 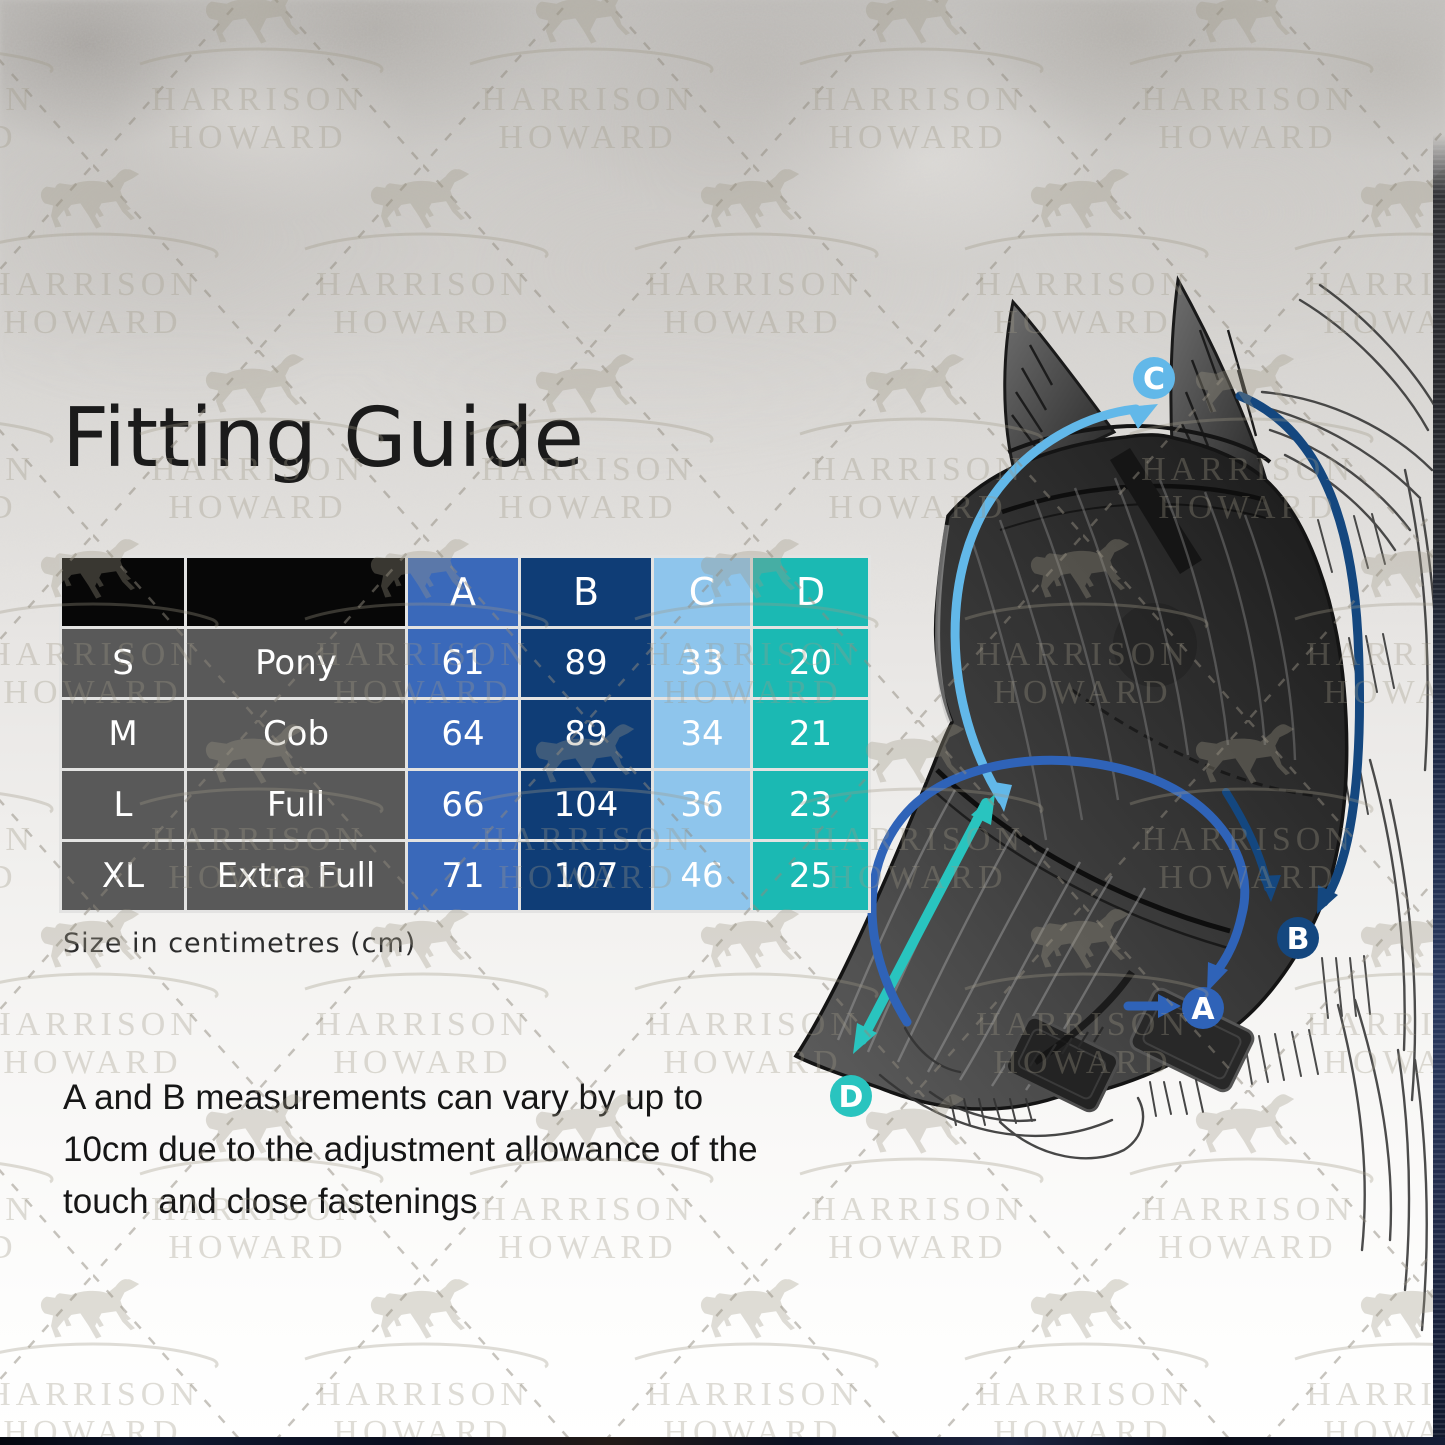 What do you see at coordinates (123, 663) in the screenshot?
I see `row-size: S` at bounding box center [123, 663].